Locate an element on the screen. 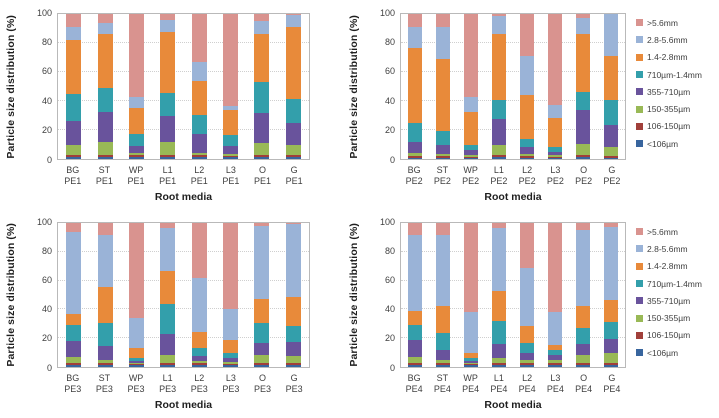  stacked-bar-o-pe2 is located at coordinates (583, 86).